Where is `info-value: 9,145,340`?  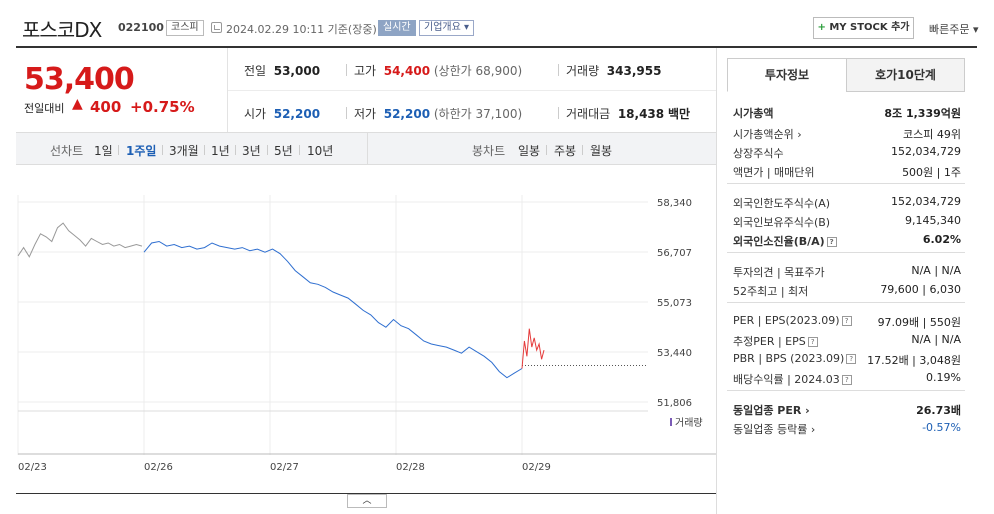
info-value: 9,145,340 is located at coordinates (933, 220).